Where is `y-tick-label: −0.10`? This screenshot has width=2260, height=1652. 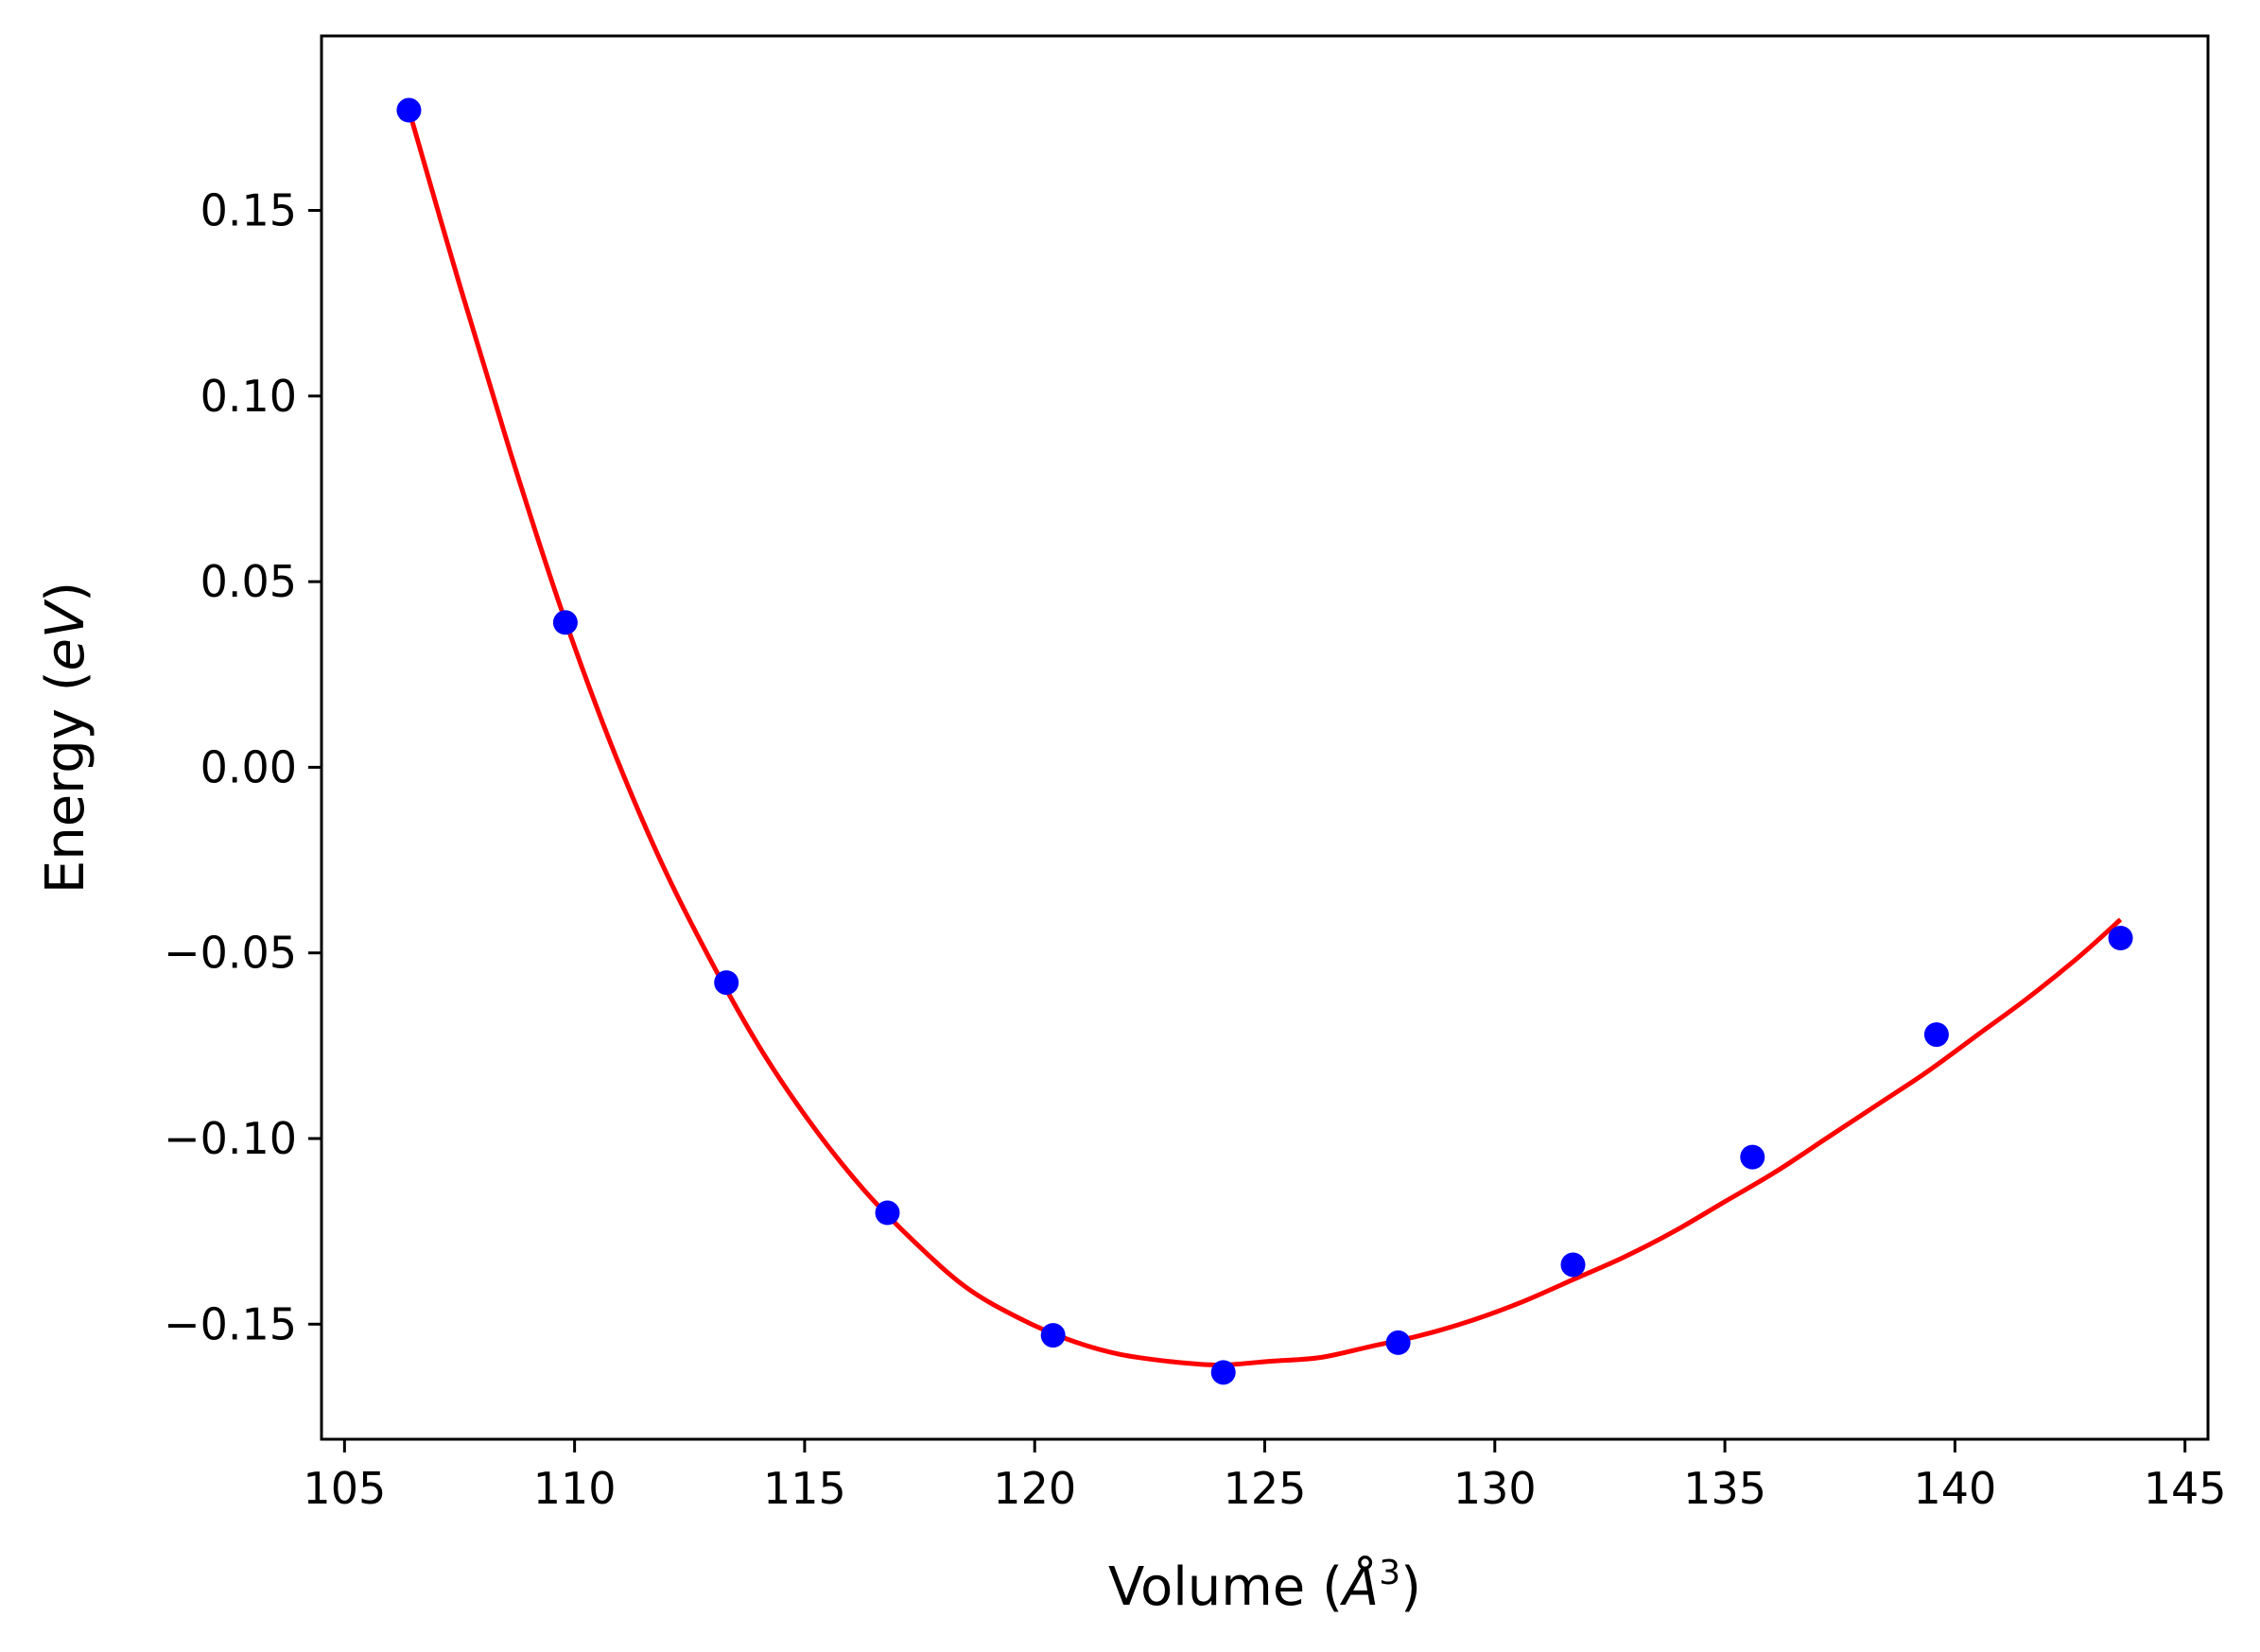
y-tick-label: −0.10 is located at coordinates (230, 1138).